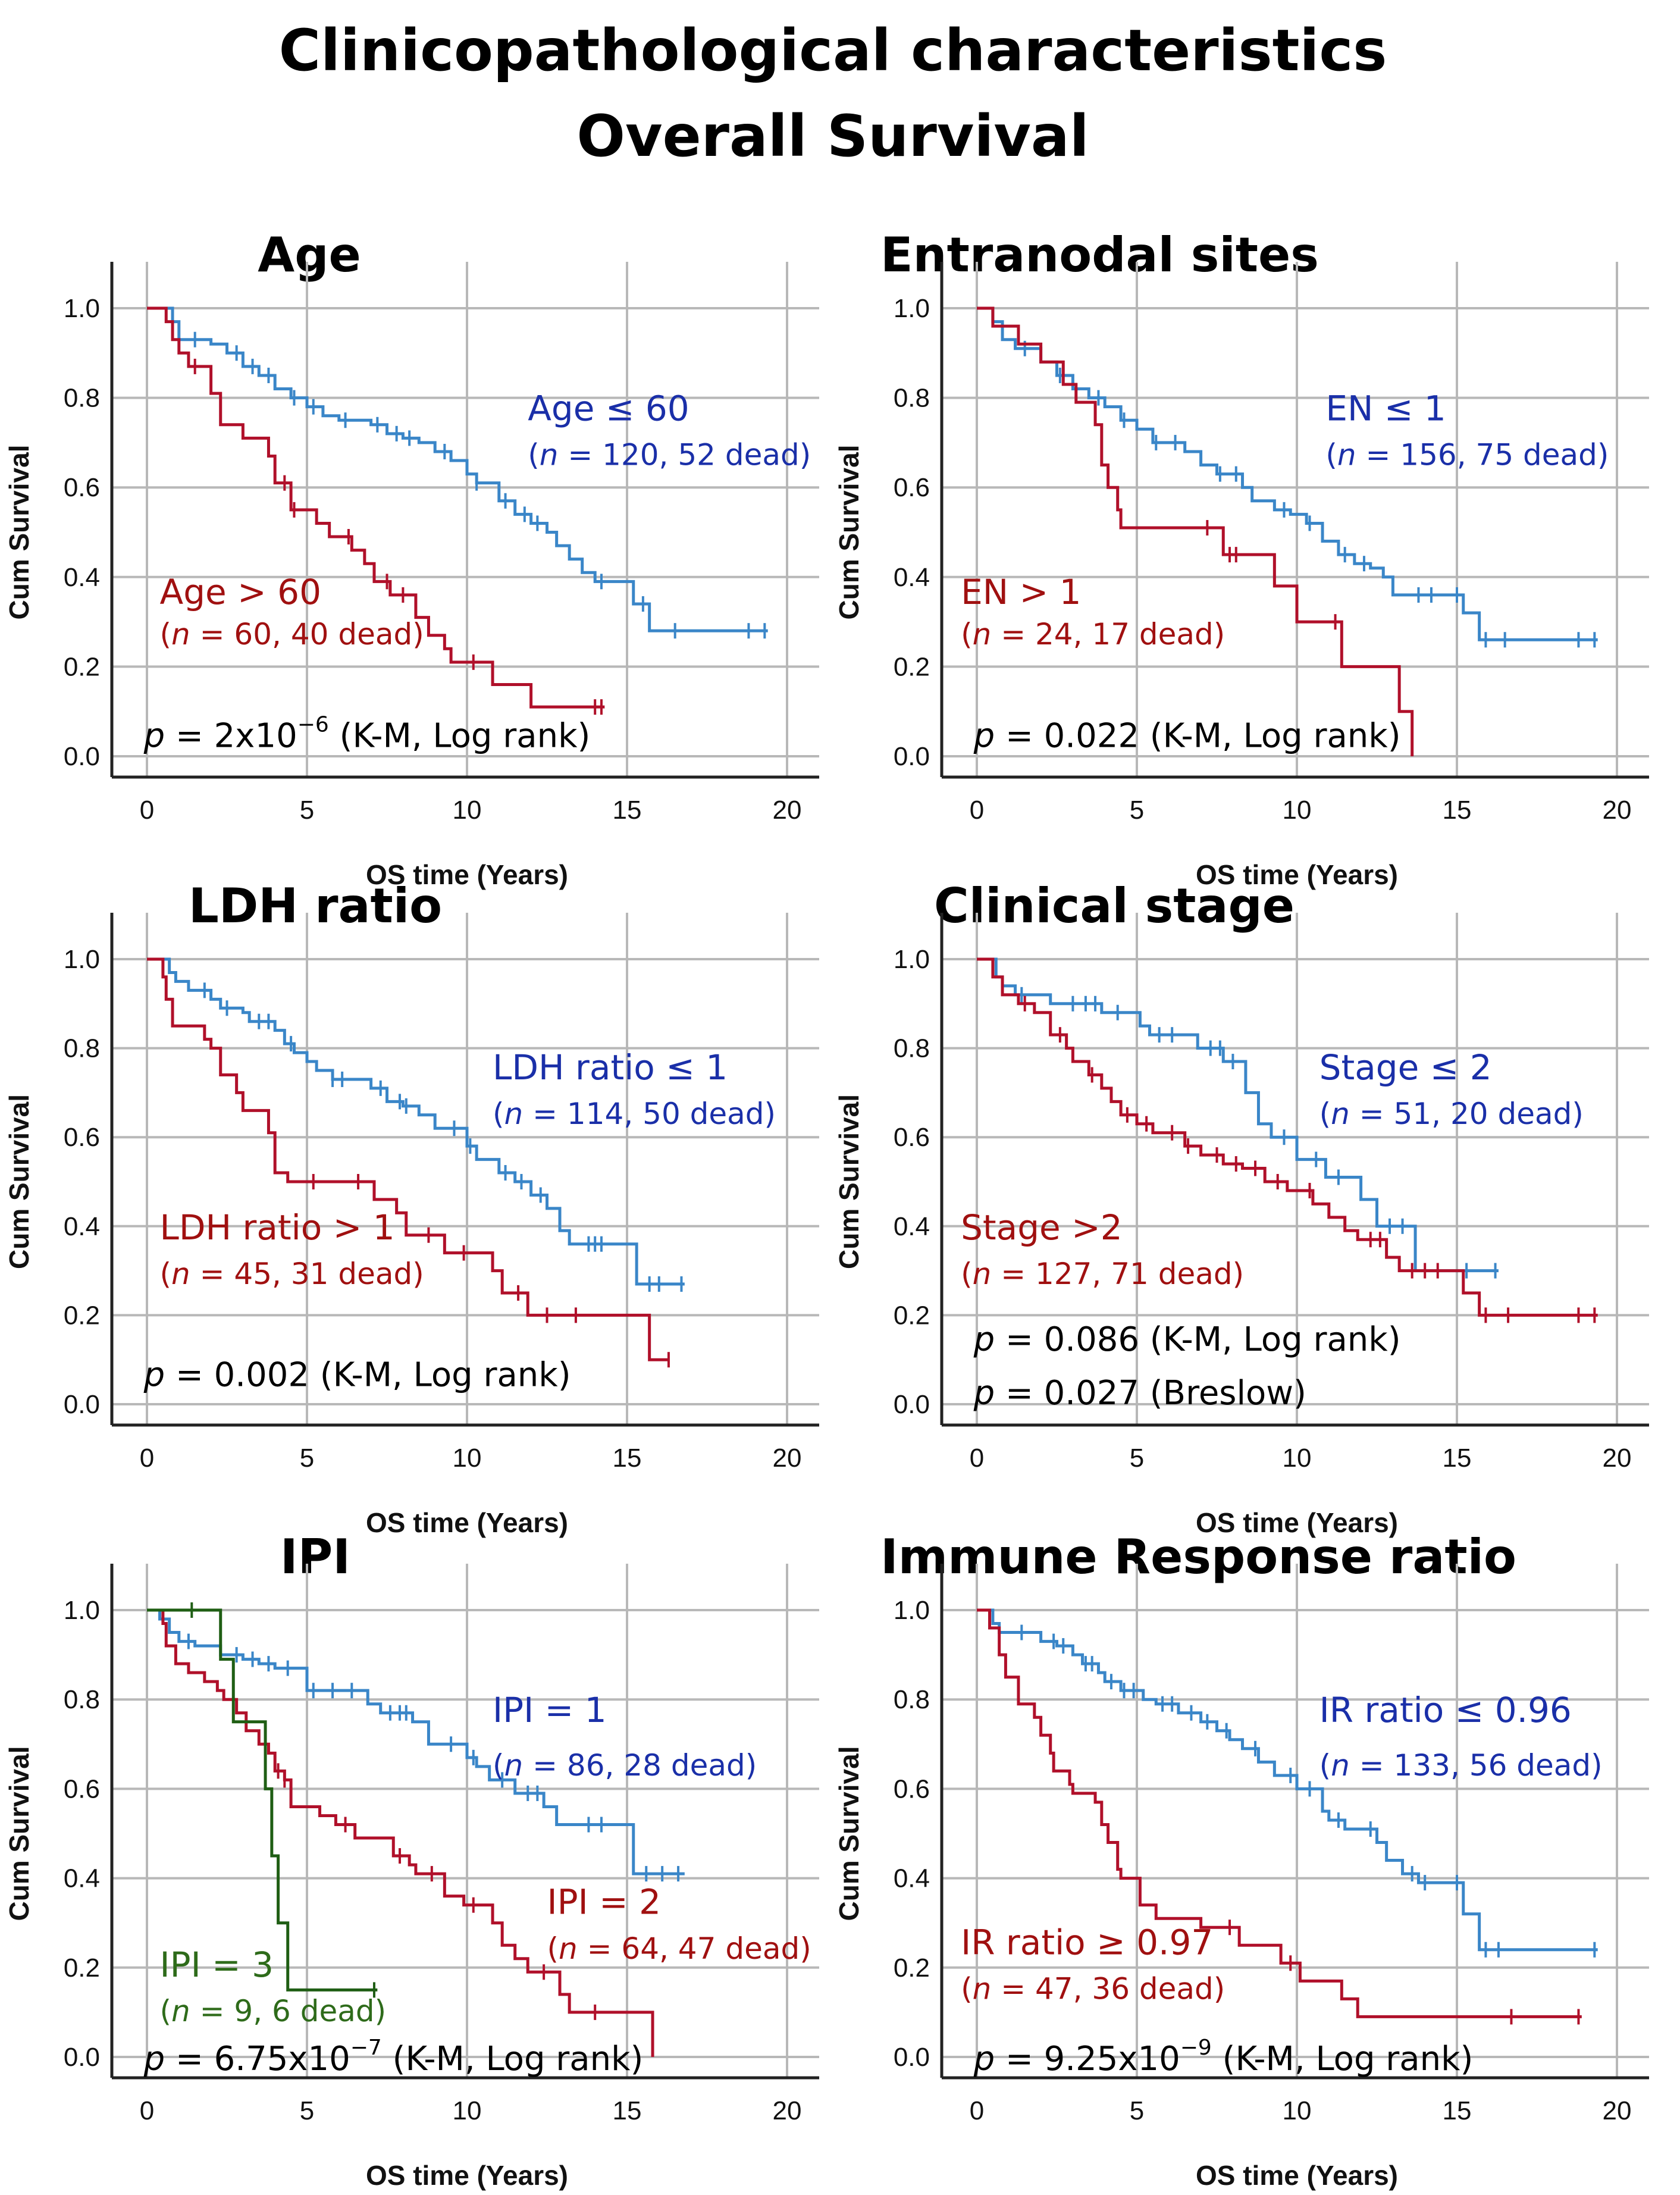 This screenshot has height=2195, width=1680. Describe the element at coordinates (1223, 2057) in the screenshot. I see `p-value: p = 9.25x10−9 (K-M, Log rank)` at that location.